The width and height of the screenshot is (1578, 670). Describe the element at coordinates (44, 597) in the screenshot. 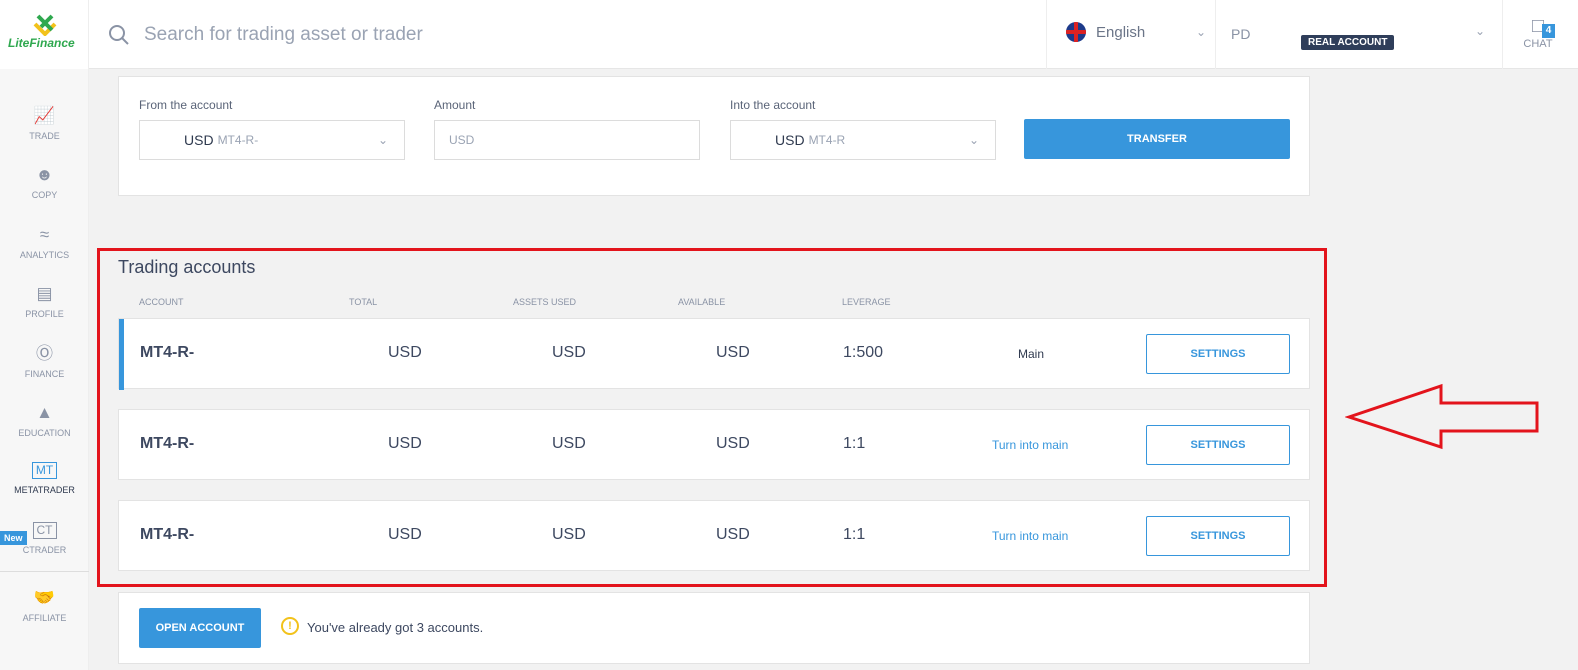

I see `handshake-icon: 🤝` at that location.